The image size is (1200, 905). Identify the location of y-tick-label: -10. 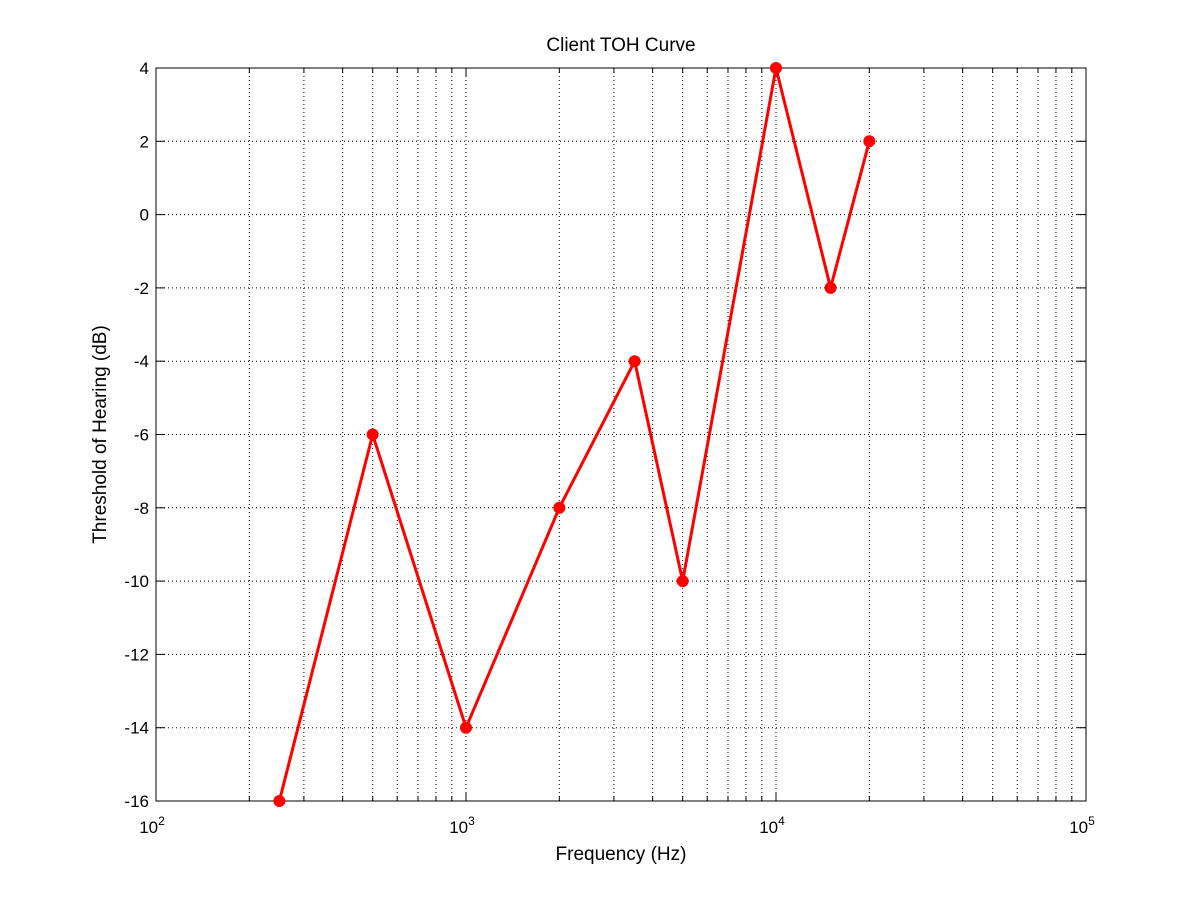
(136, 581).